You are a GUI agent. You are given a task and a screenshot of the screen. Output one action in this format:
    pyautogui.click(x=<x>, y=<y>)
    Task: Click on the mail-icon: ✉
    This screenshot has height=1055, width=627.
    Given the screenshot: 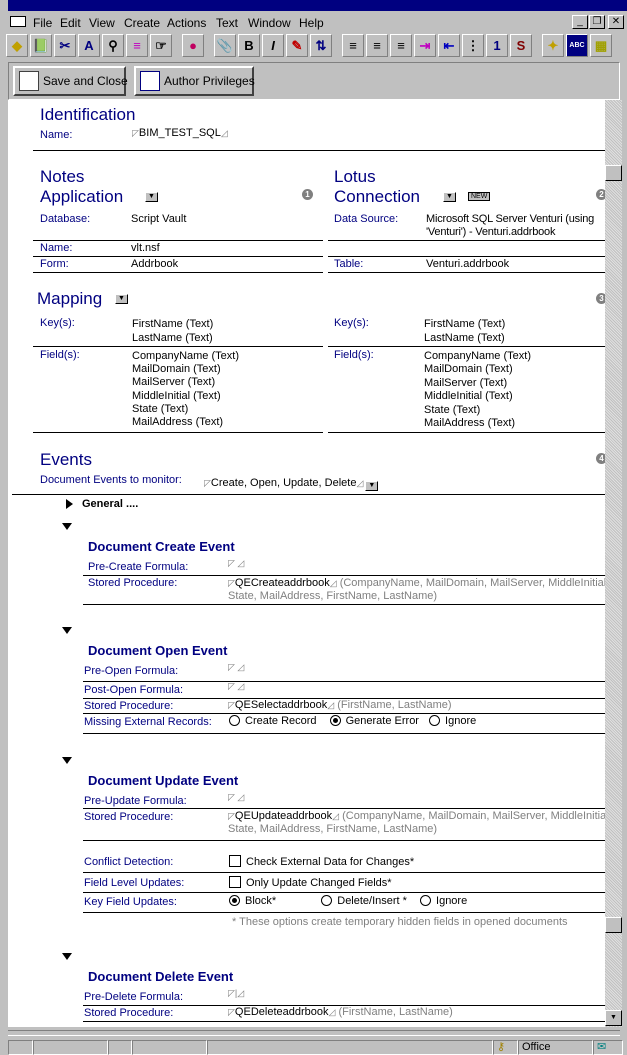 What is the action you would take?
    pyautogui.click(x=608, y=1047)
    